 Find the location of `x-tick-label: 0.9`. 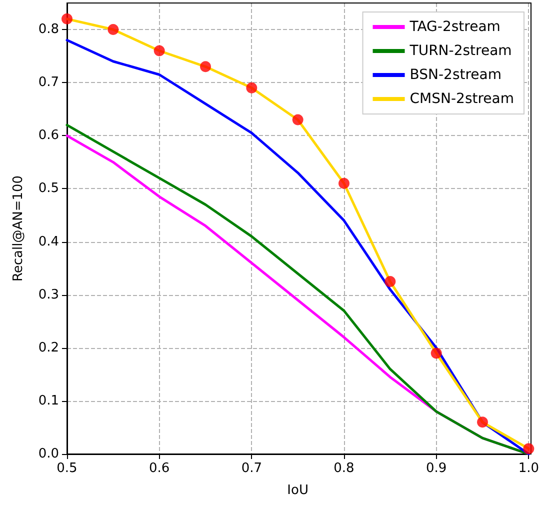

x-tick-label: 0.9 is located at coordinates (436, 468).